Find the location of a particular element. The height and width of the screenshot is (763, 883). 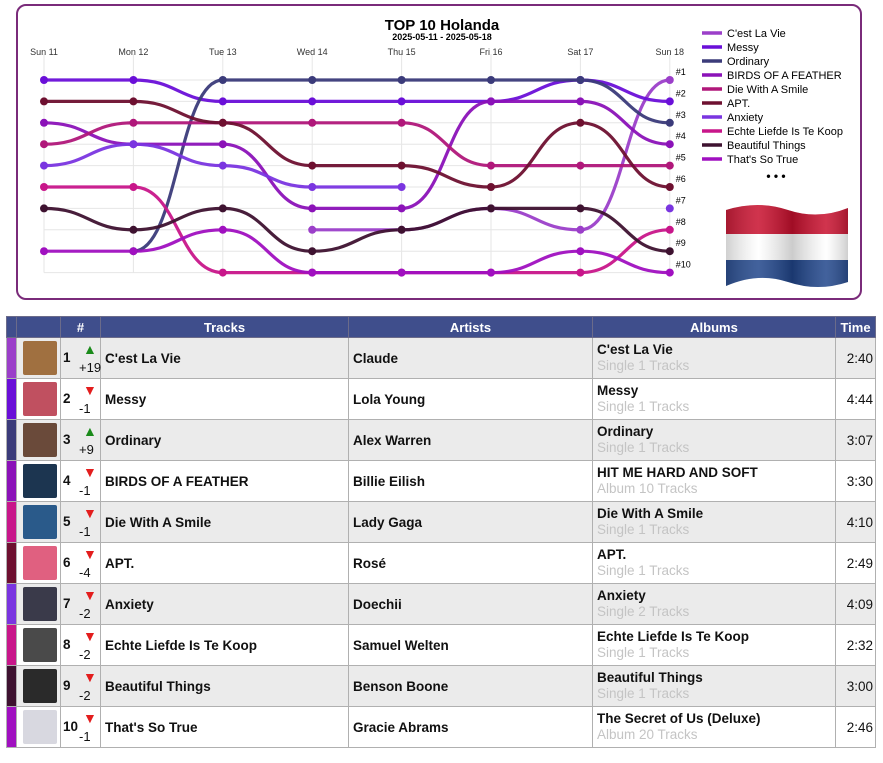

rank-label: #2 is located at coordinates (681, 93).